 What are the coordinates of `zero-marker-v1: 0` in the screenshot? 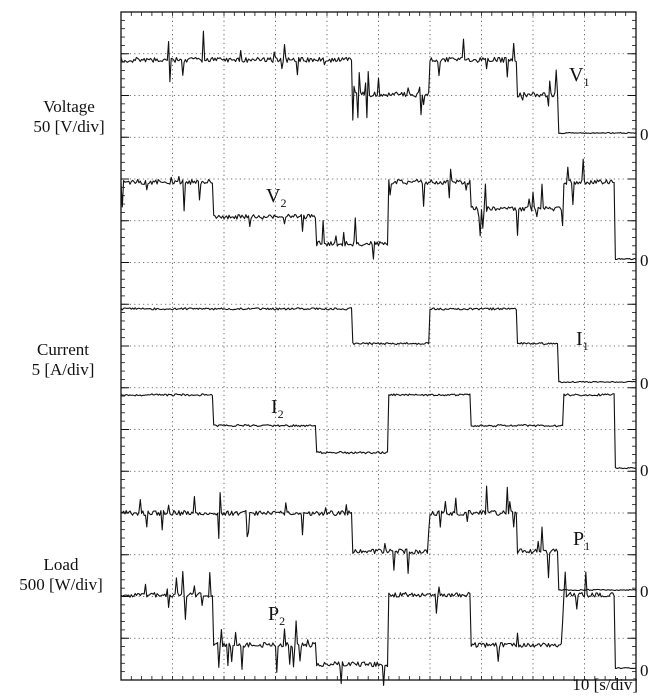 It's located at (644, 134).